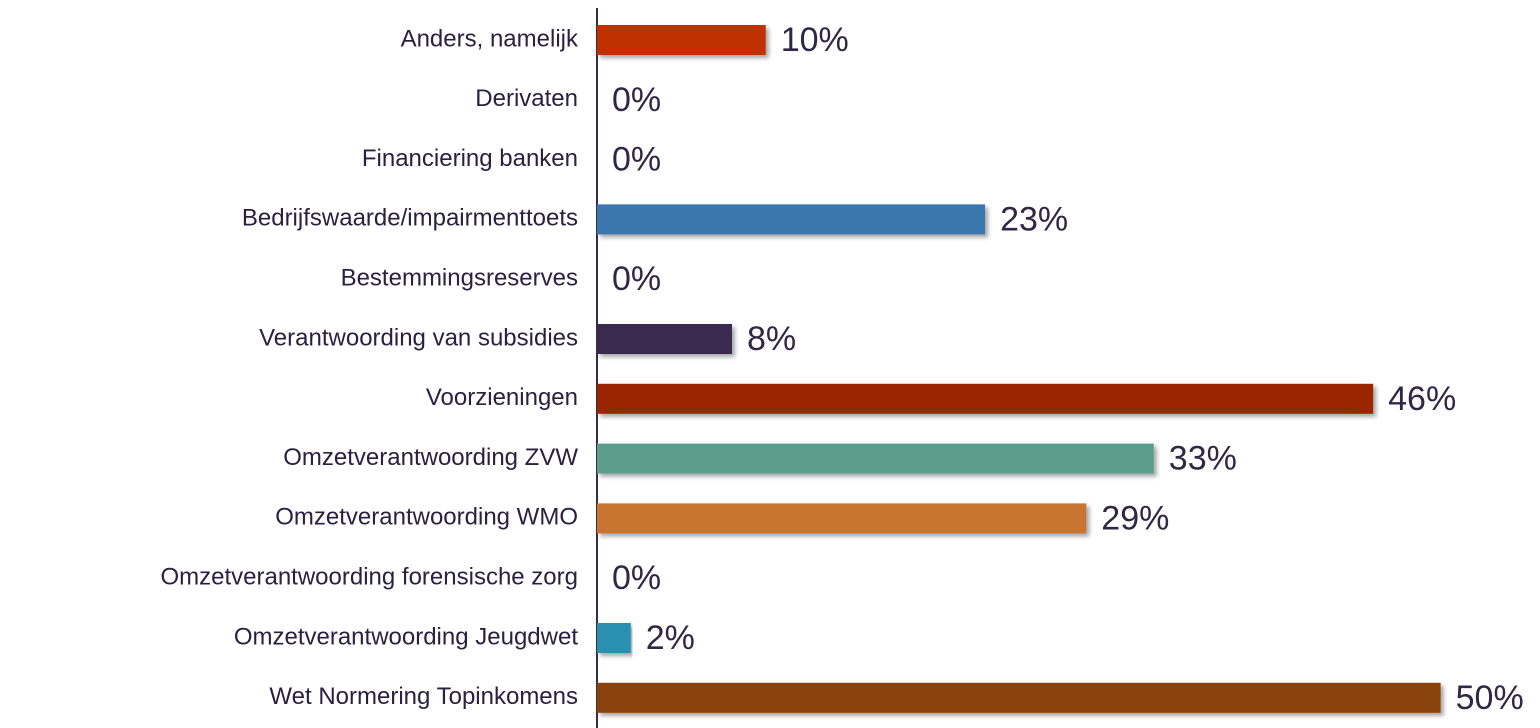  What do you see at coordinates (526, 98) in the screenshot?
I see `category-label: Derivaten` at bounding box center [526, 98].